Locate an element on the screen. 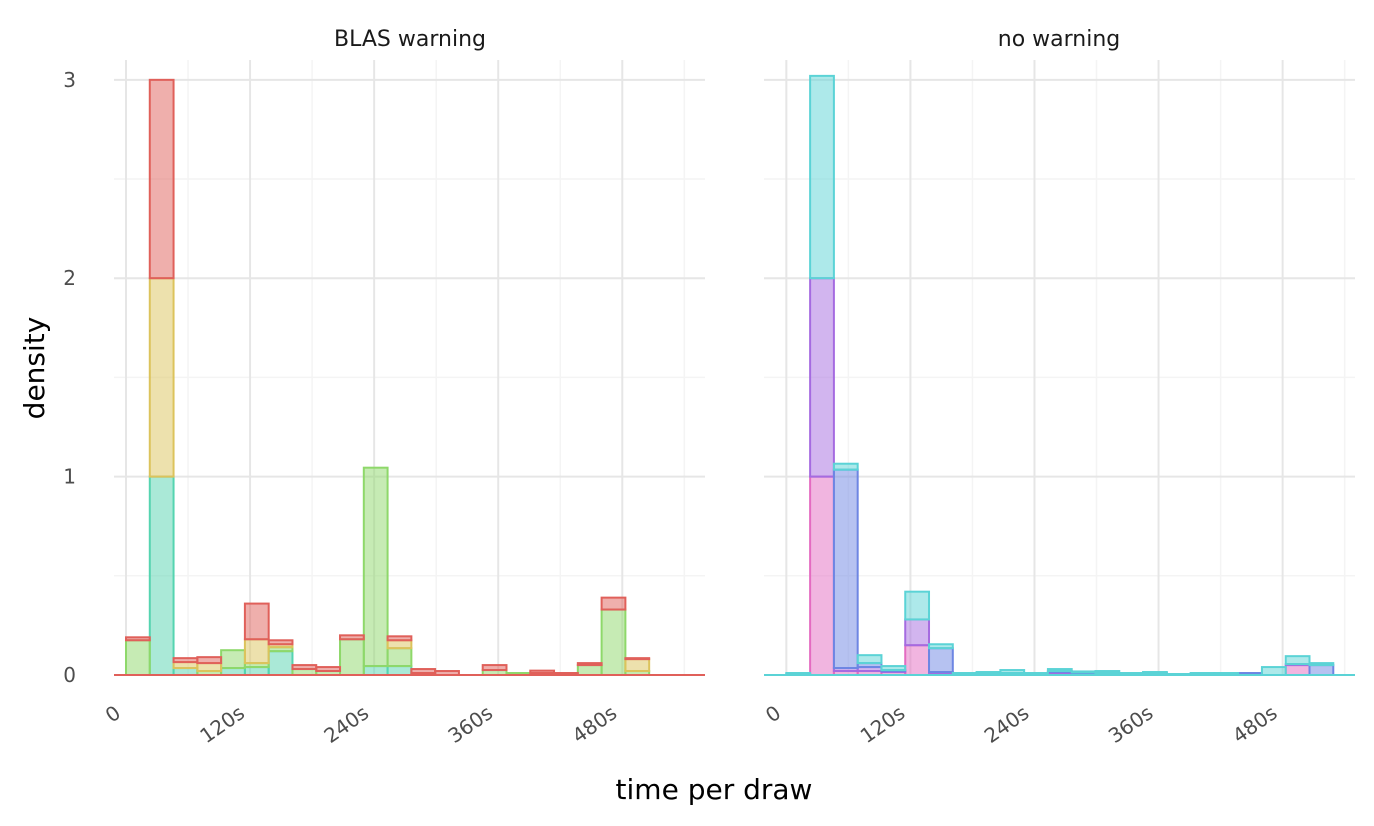 The image size is (1374, 826). y-tick-label: 3 is located at coordinates (69, 80).